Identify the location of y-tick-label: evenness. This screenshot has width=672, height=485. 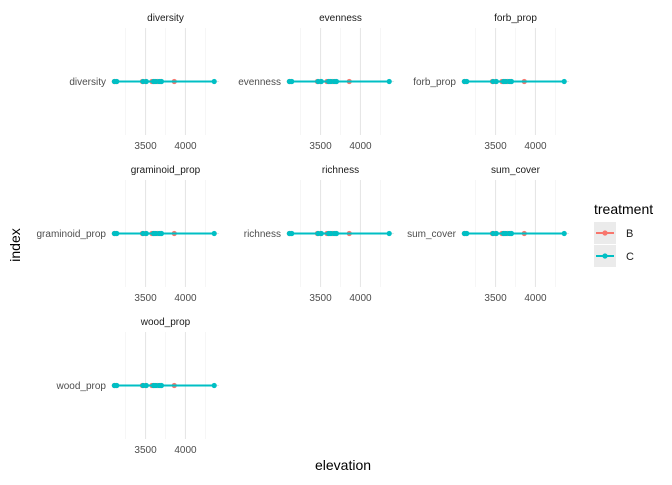
(259, 82).